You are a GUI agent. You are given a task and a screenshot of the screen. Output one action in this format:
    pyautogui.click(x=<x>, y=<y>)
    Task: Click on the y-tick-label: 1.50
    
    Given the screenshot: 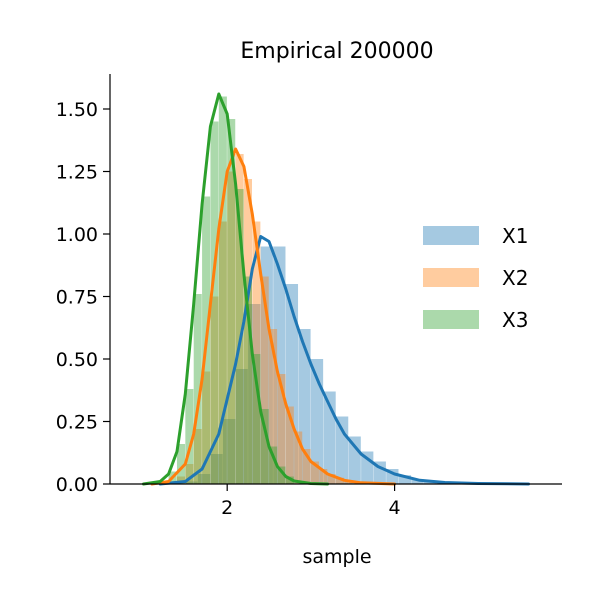 What is the action you would take?
    pyautogui.click(x=77, y=110)
    